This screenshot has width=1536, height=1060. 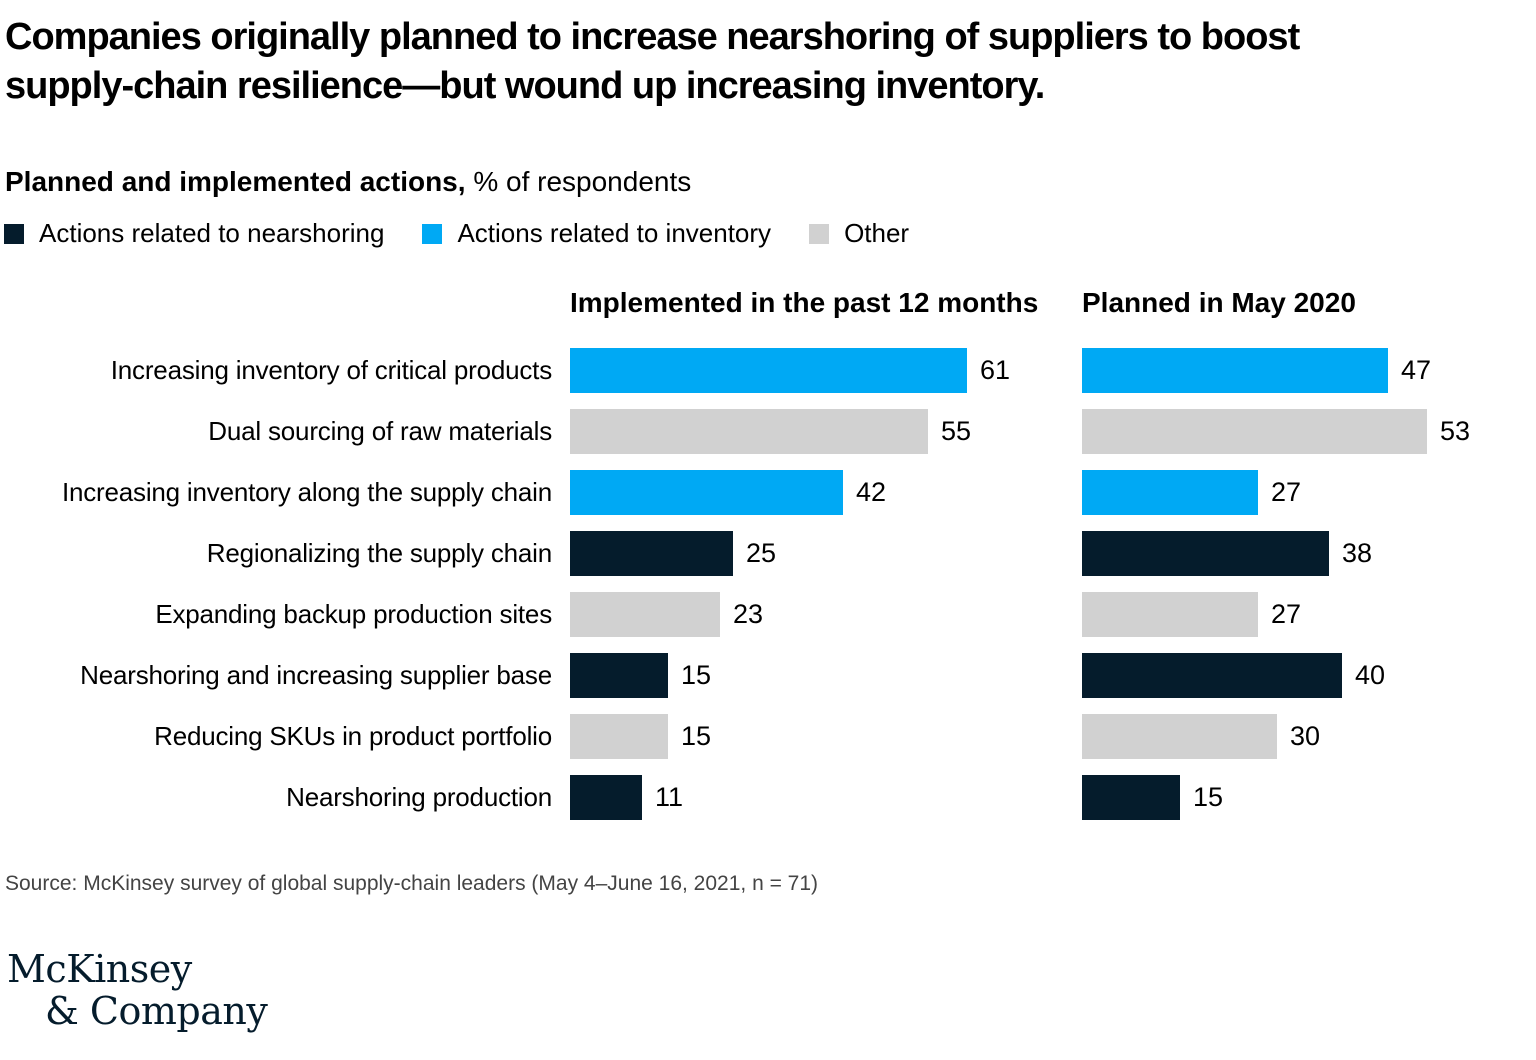 What do you see at coordinates (768, 797) in the screenshot?
I see `chart-row: Nearshoring production 11 15` at bounding box center [768, 797].